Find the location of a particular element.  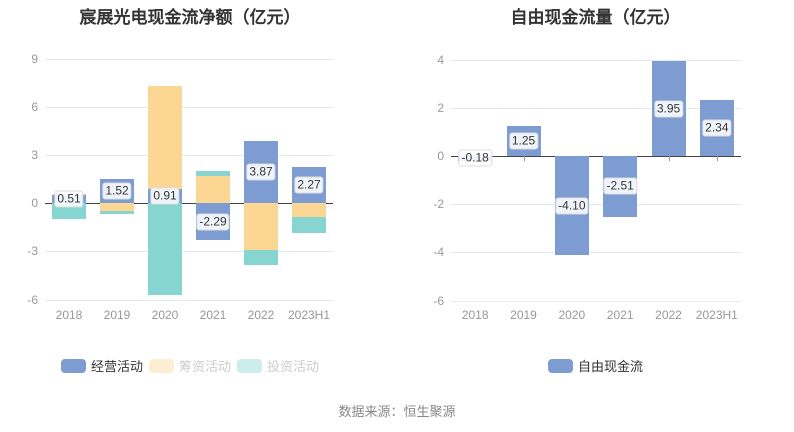

legend-label: 筹资活动 is located at coordinates (204, 366).